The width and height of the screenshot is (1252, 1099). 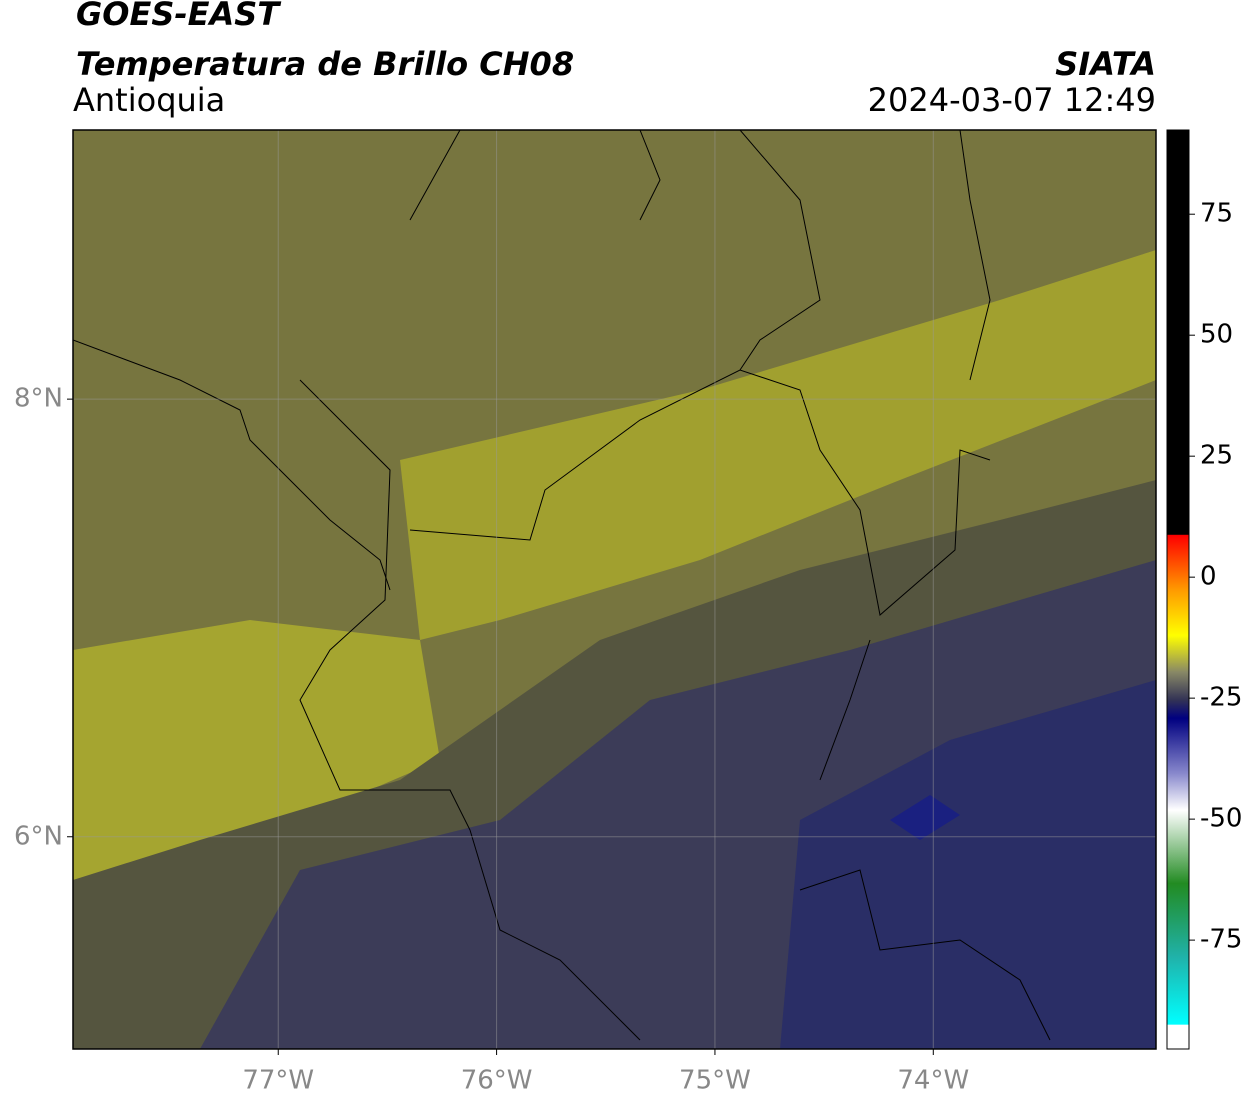 I want to click on colorbar, so click(x=1178, y=589).